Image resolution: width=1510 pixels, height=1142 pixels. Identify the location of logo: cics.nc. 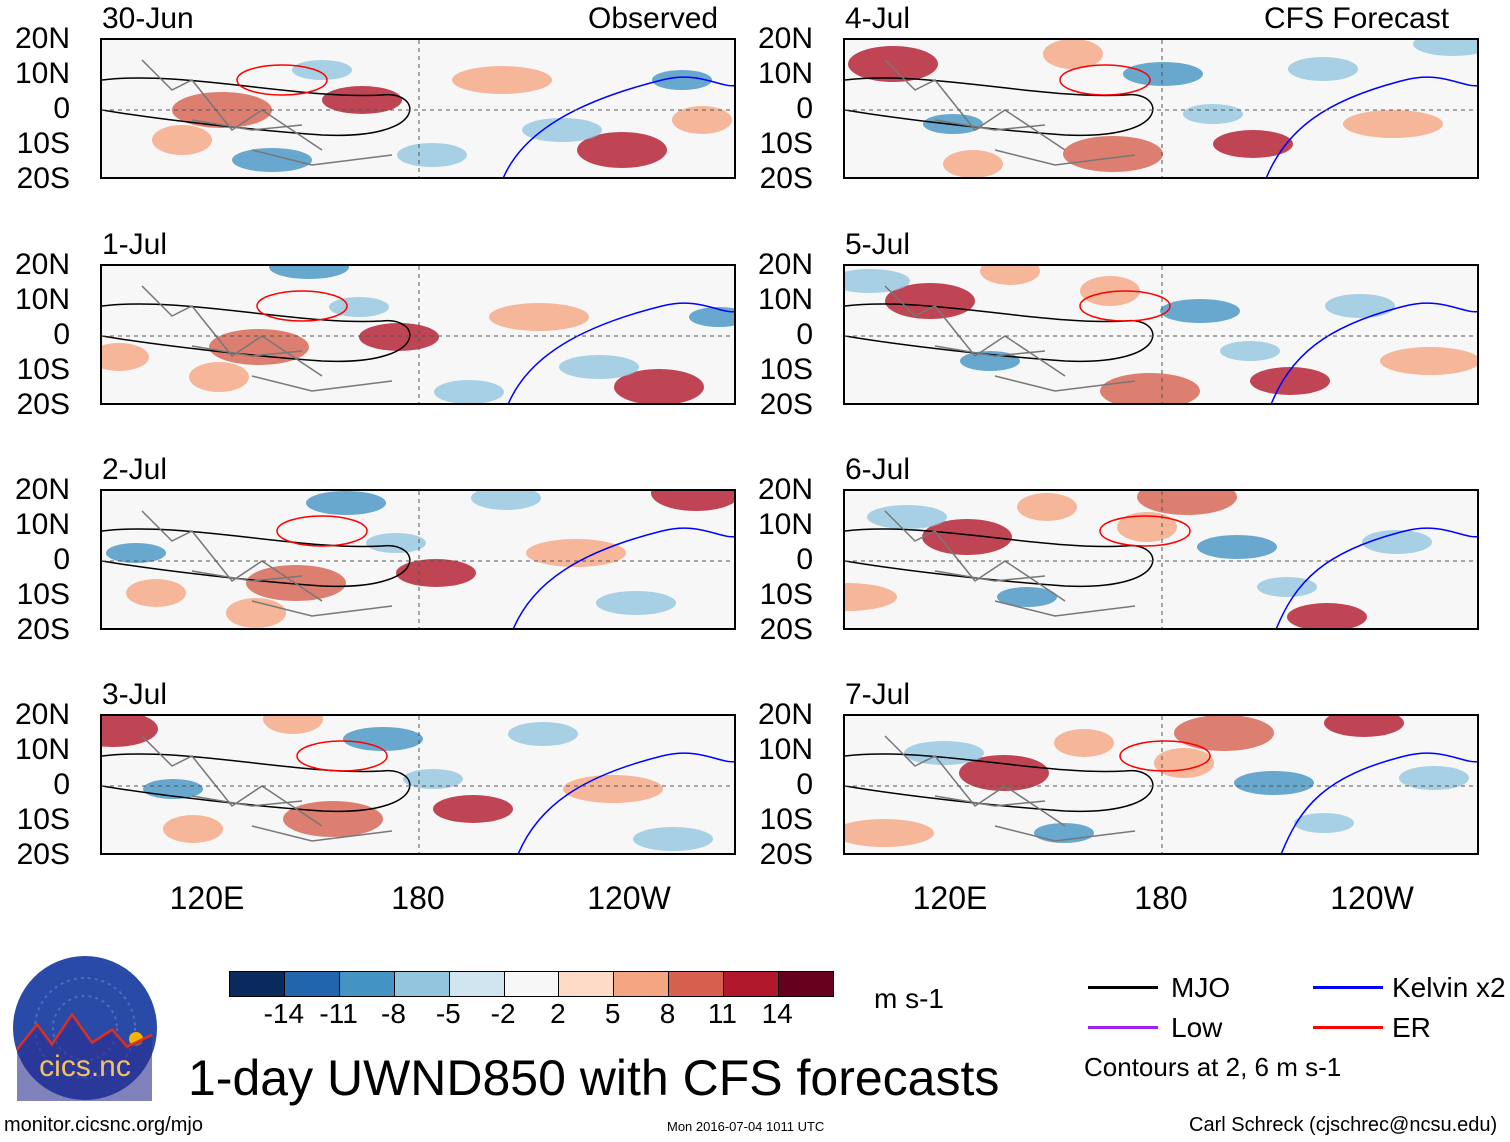
(85, 1028).